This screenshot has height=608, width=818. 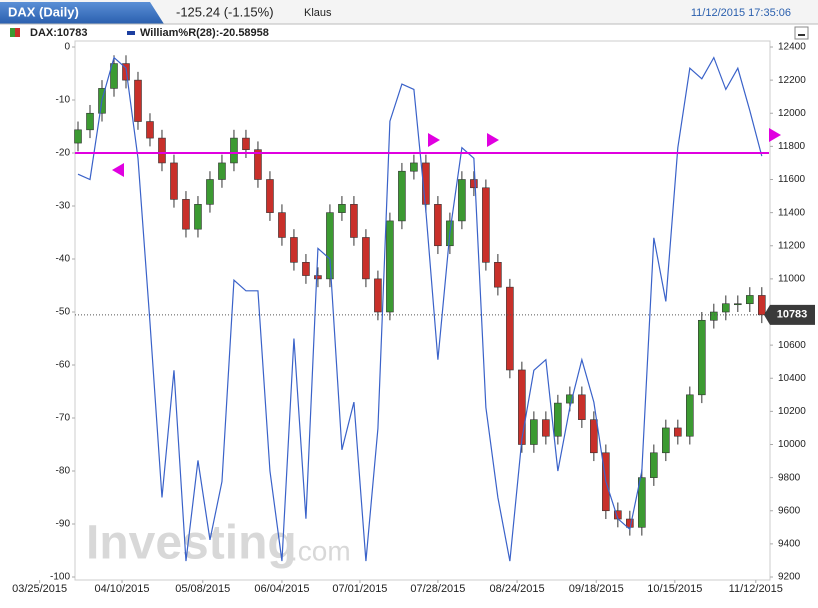 What do you see at coordinates (12, 32) in the screenshot?
I see `legend-icon-up` at bounding box center [12, 32].